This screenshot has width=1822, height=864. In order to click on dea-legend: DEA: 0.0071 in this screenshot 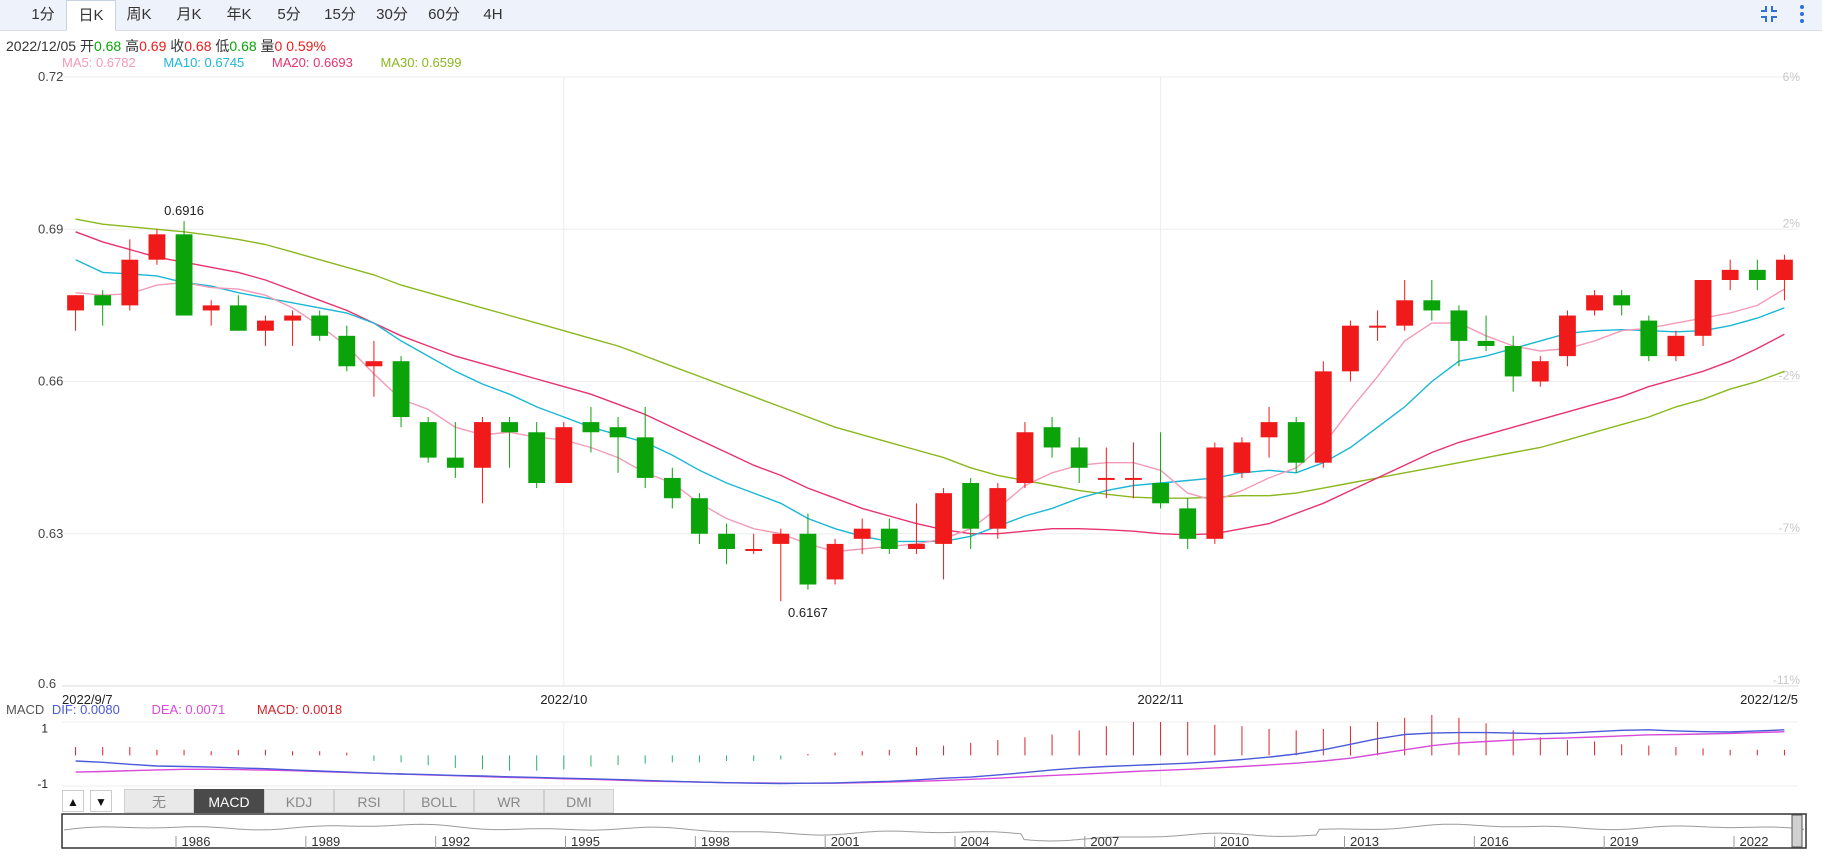, I will do `click(188, 709)`.